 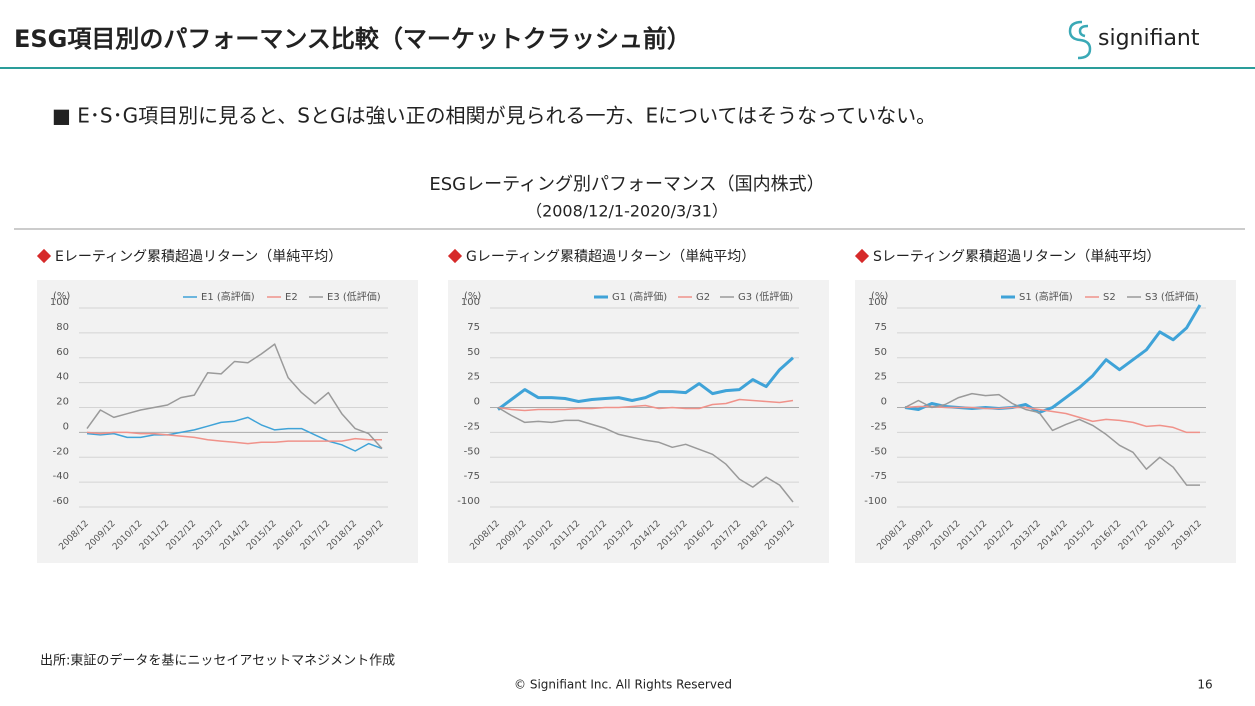 What do you see at coordinates (62, 402) in the screenshot?
I see `y-tick-label: 20` at bounding box center [62, 402].